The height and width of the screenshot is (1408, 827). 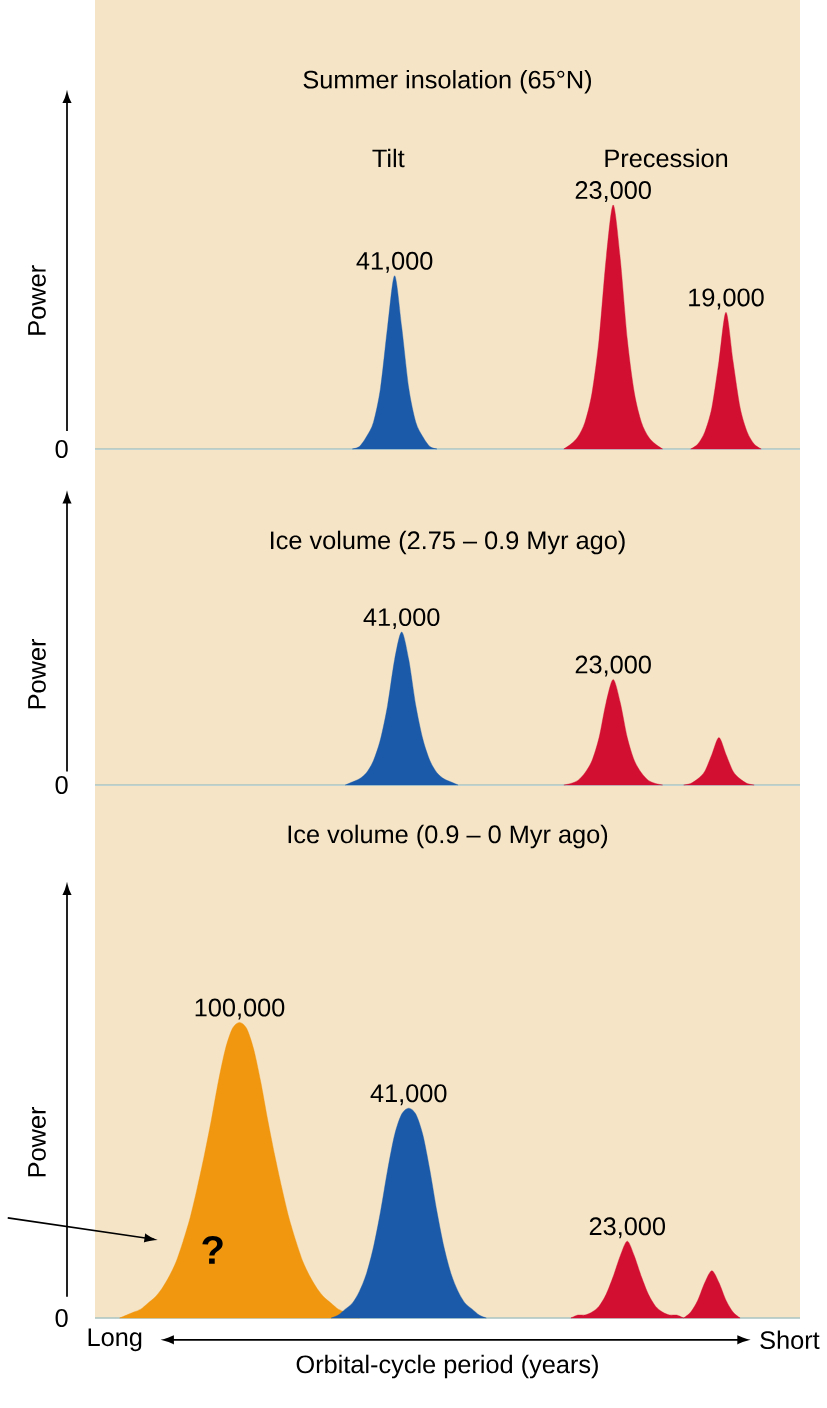 What do you see at coordinates (448, 836) in the screenshot?
I see `chart-title: Ice volume (0.9 – 0 Myr ago)` at bounding box center [448, 836].